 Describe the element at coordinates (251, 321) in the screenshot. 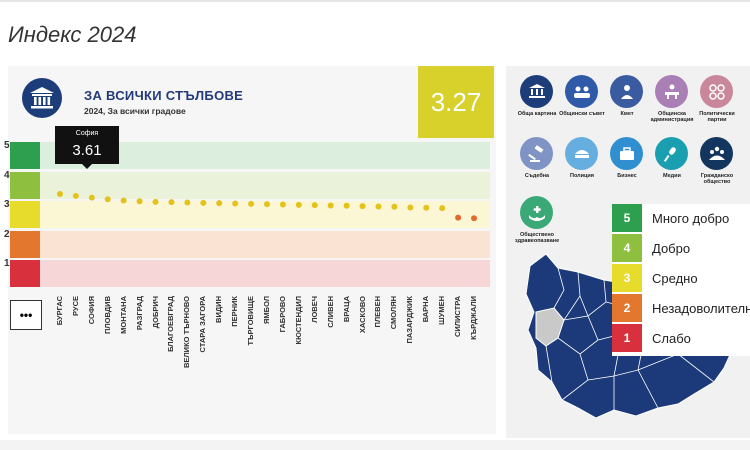

I see `x-tick-label: ТЪРГОВИЩЕ` at that location.